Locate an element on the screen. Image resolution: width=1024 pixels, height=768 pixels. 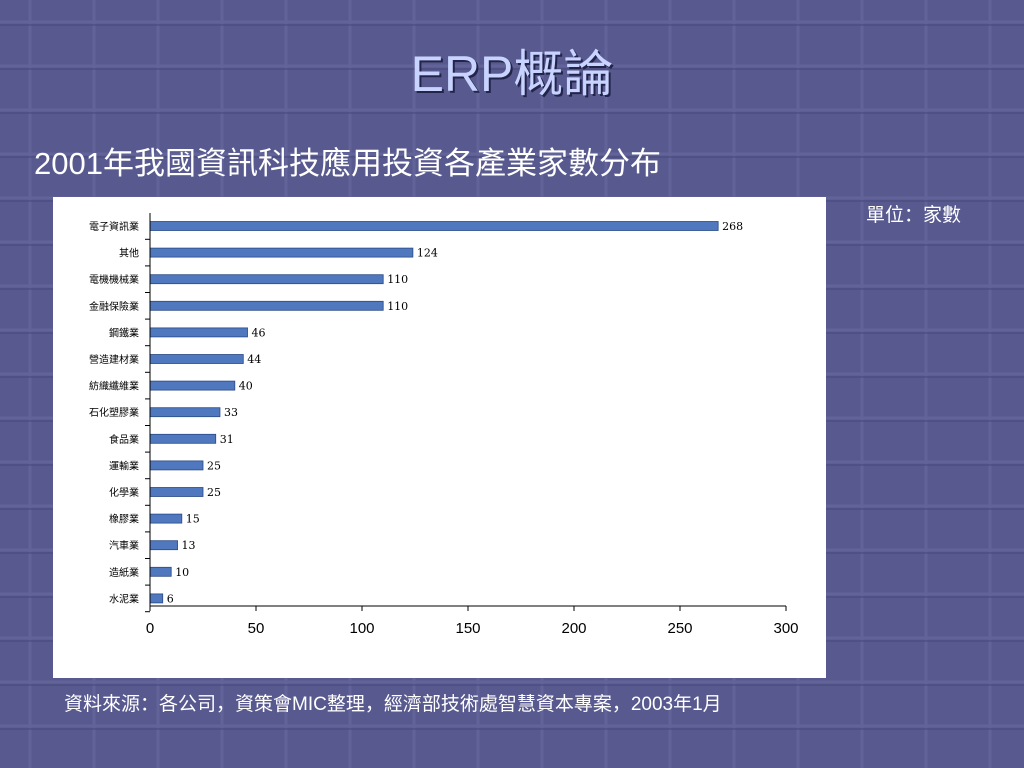
x-tick-label-2: 100 is located at coordinates (361, 628).